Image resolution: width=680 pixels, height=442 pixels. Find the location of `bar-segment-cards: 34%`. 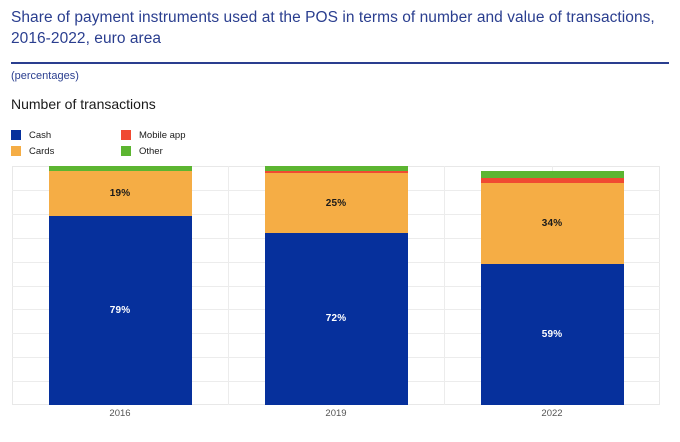

bar-segment-cards: 34% is located at coordinates (552, 223).